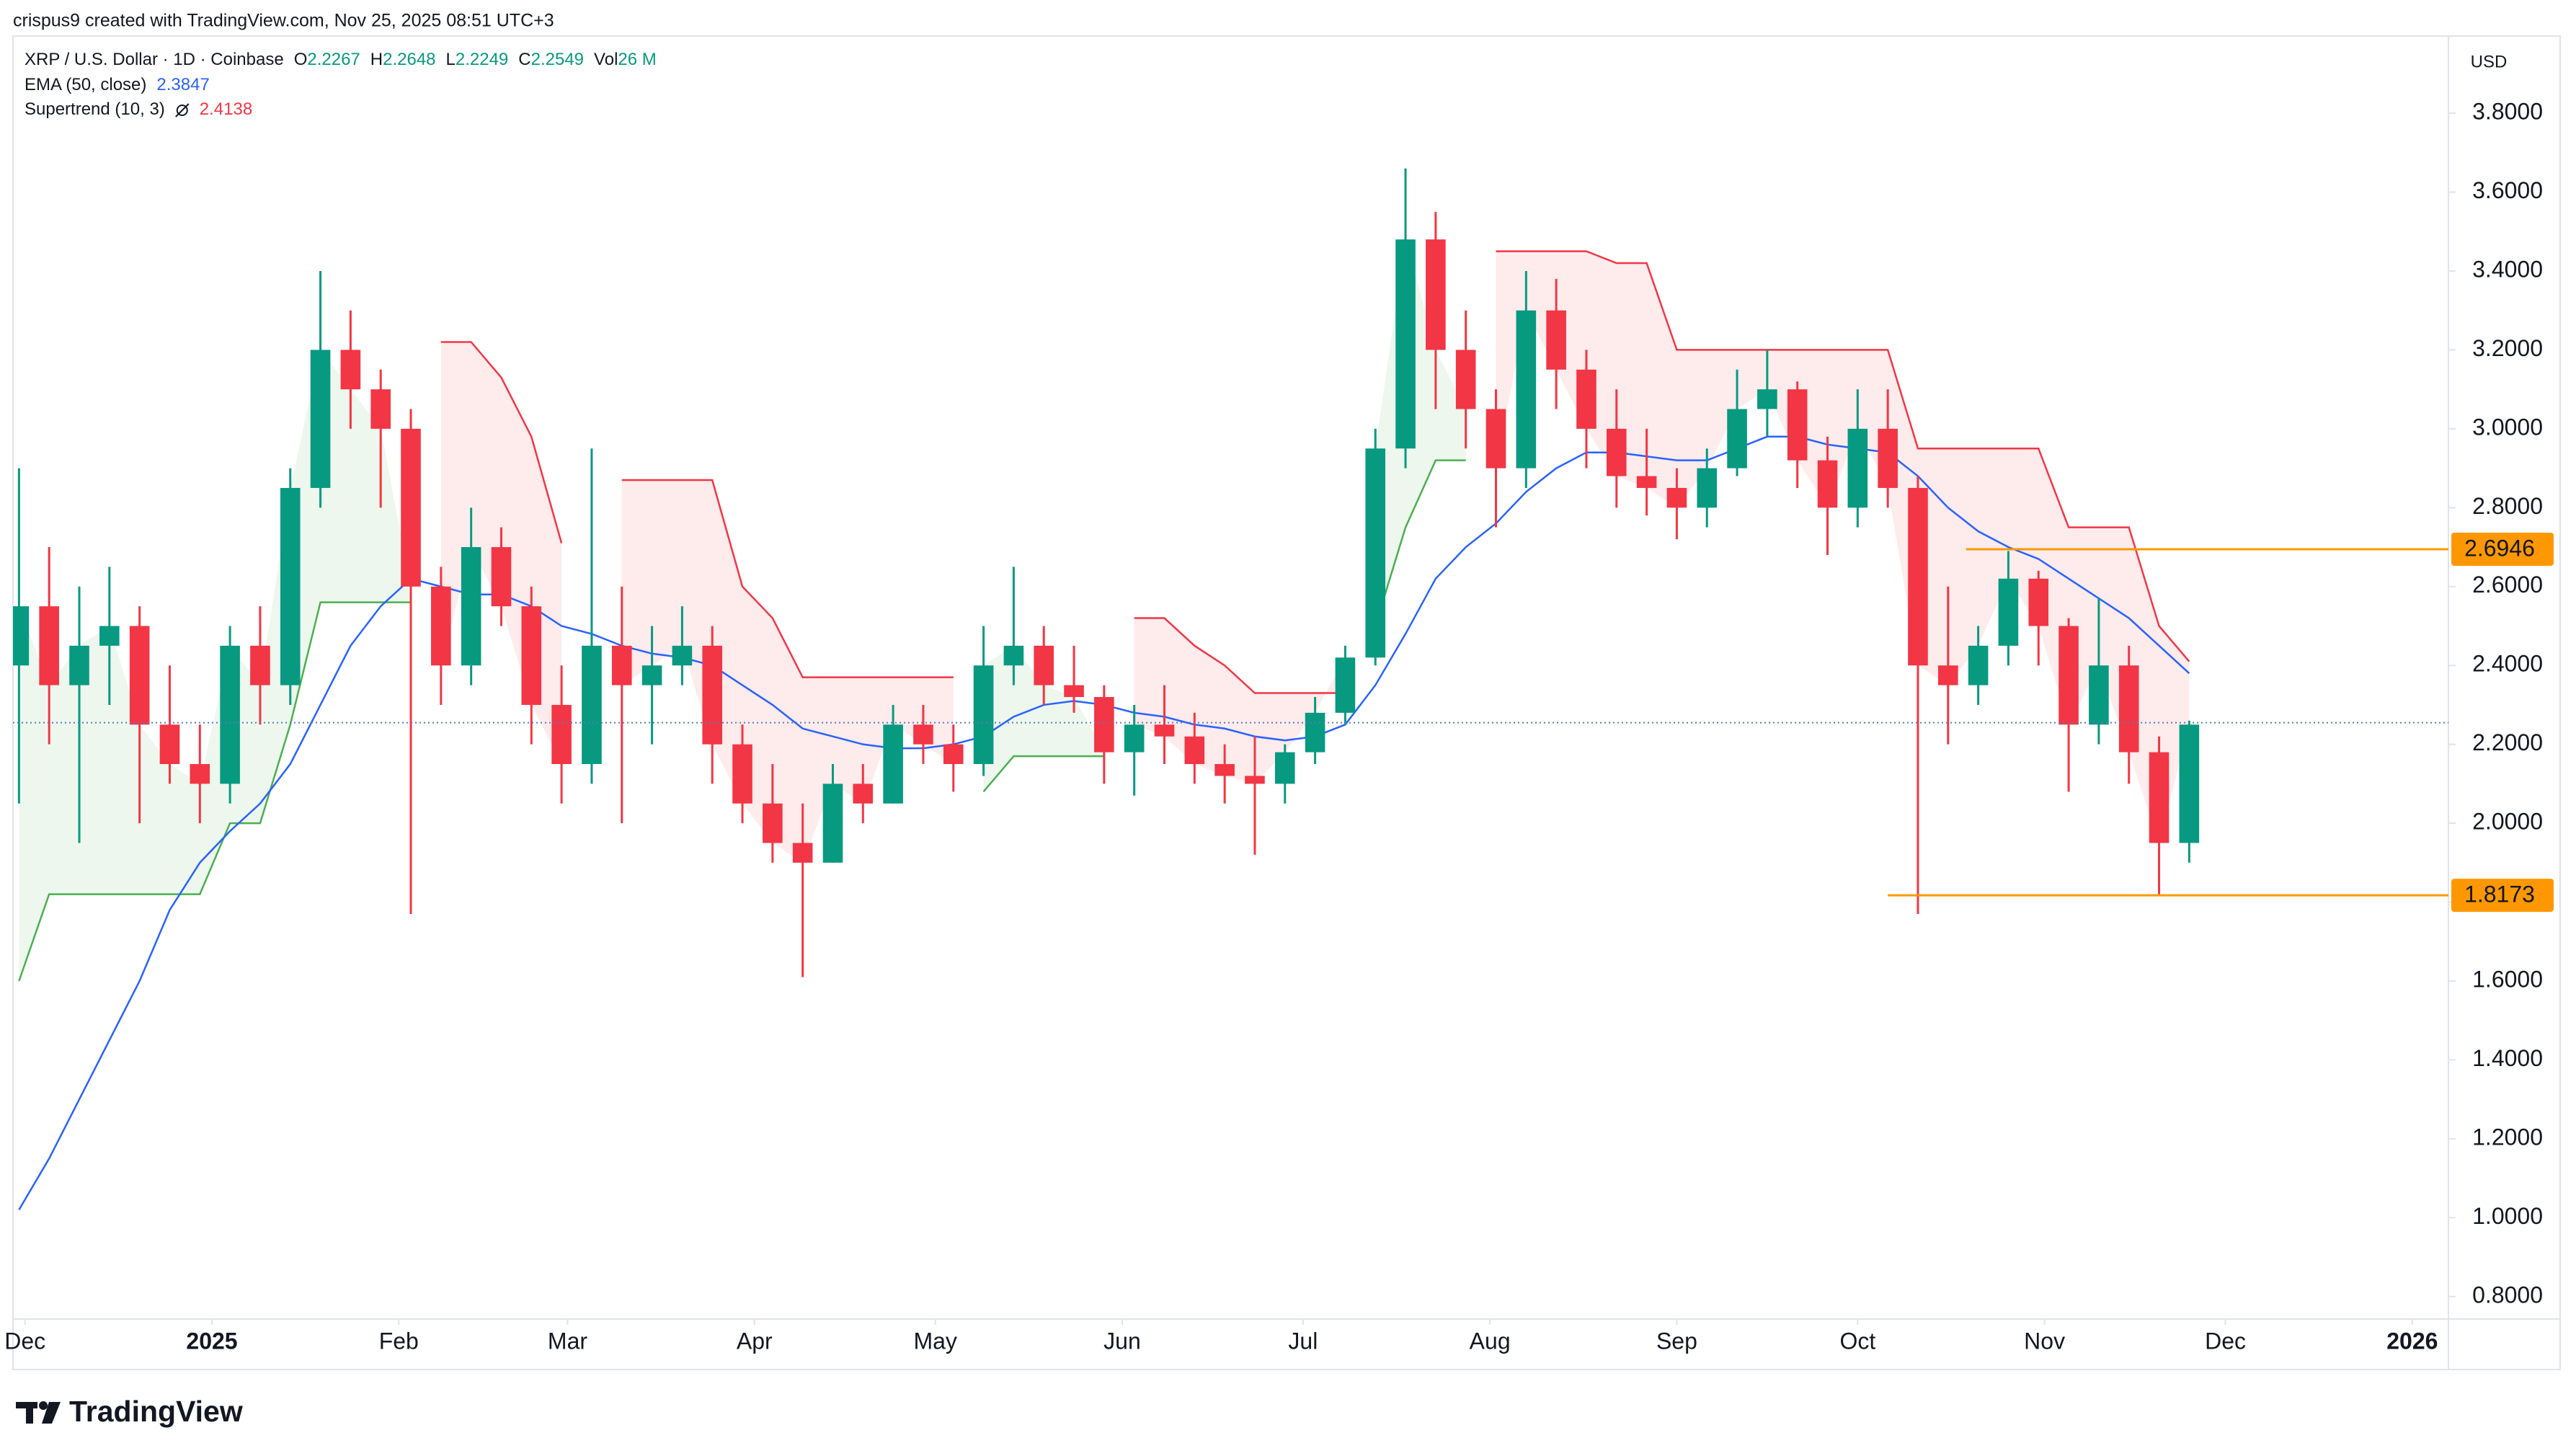 Image resolution: width=2576 pixels, height=1456 pixels. I want to click on x-tick-label: Aug, so click(1490, 1341).